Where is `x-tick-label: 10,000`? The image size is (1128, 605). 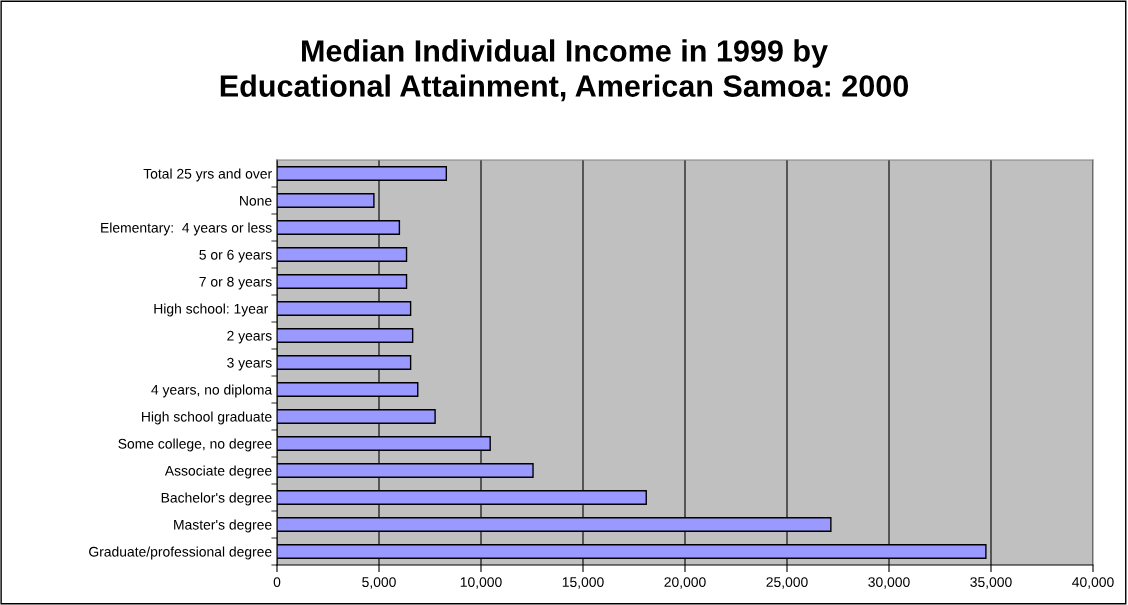
x-tick-label: 10,000 is located at coordinates (481, 583).